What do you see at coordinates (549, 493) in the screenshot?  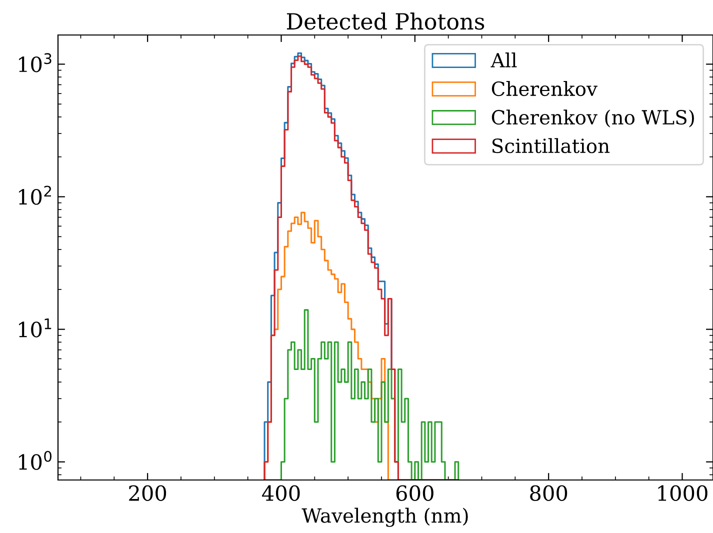 I see `x-tick-label: 800` at bounding box center [549, 493].